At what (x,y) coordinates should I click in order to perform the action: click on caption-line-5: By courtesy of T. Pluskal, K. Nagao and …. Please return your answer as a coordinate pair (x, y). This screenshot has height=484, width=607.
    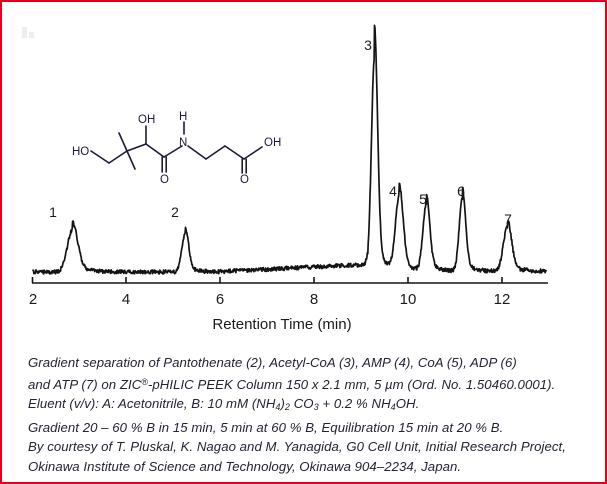
    Looking at the image, I should click on (297, 447).